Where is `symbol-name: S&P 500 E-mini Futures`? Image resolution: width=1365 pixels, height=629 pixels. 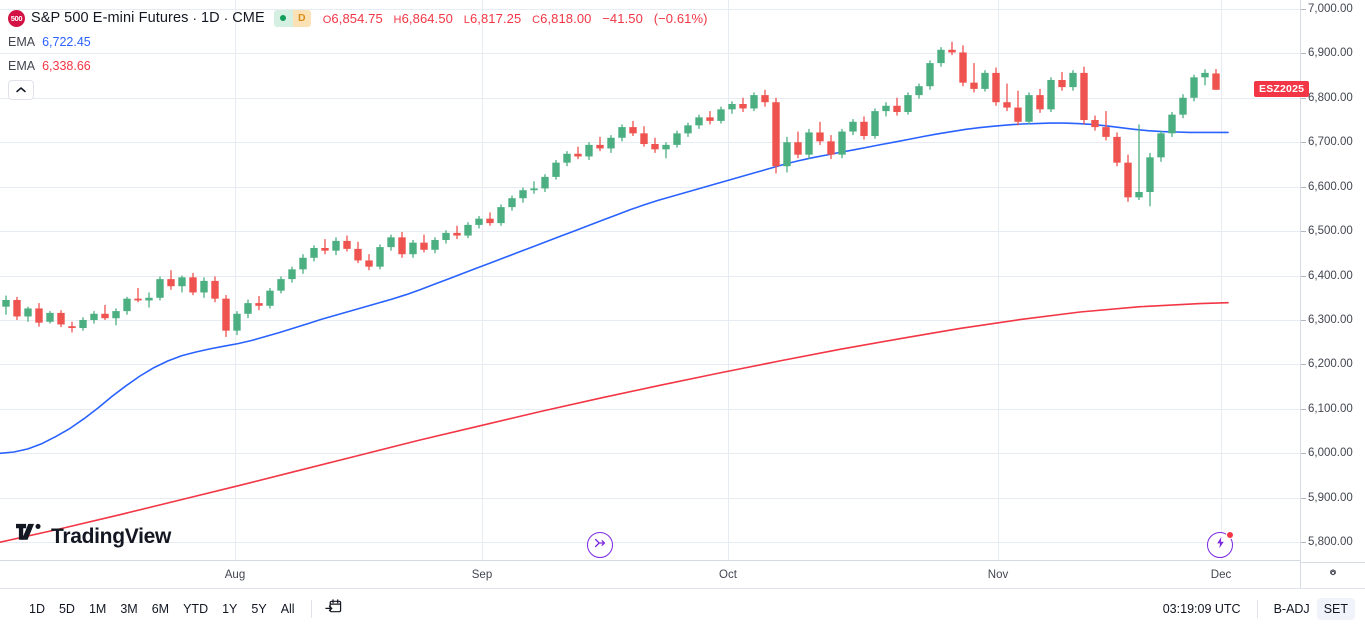
symbol-name: S&P 500 E-mini Futures is located at coordinates (110, 18).